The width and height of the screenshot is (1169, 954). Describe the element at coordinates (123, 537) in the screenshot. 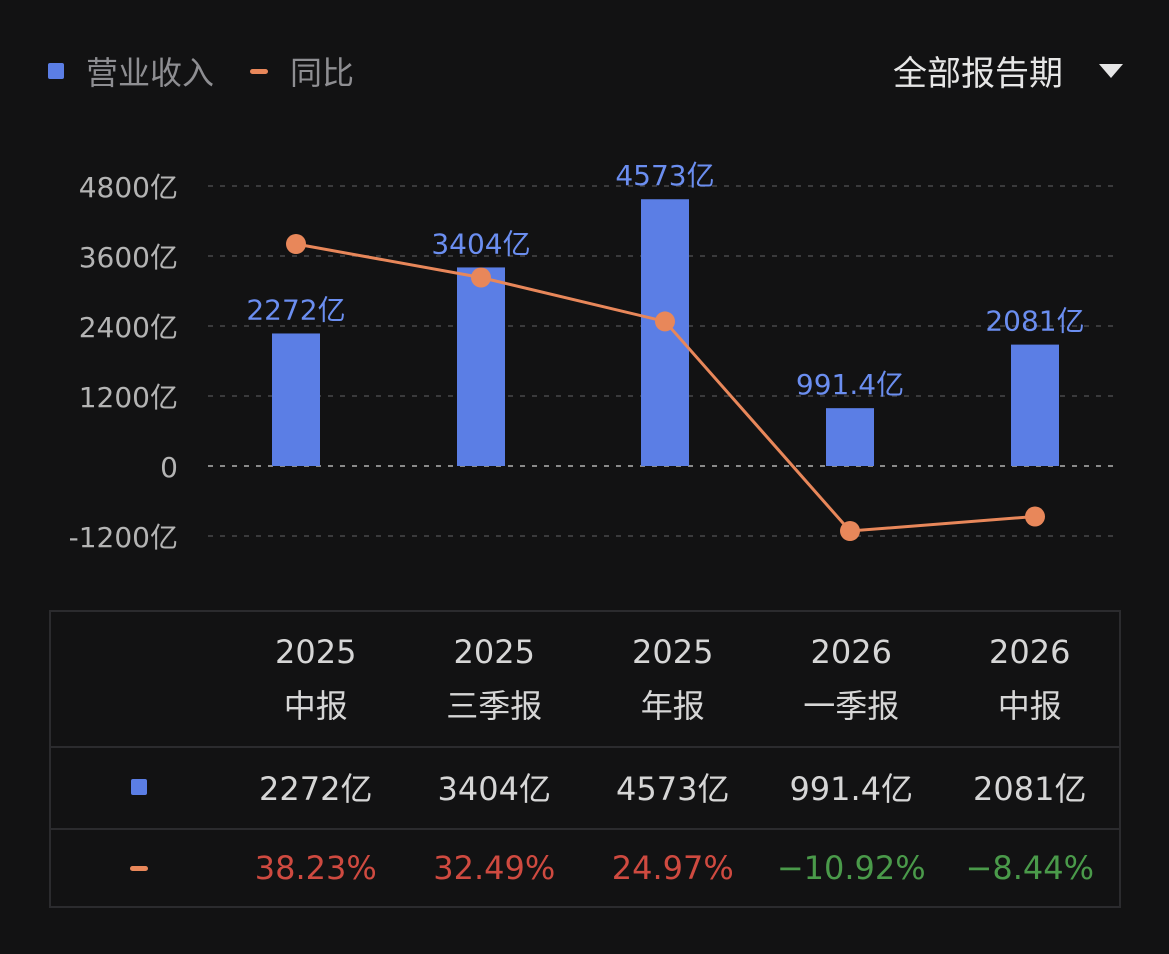

I see `y-tick-label: -1200亿` at that location.